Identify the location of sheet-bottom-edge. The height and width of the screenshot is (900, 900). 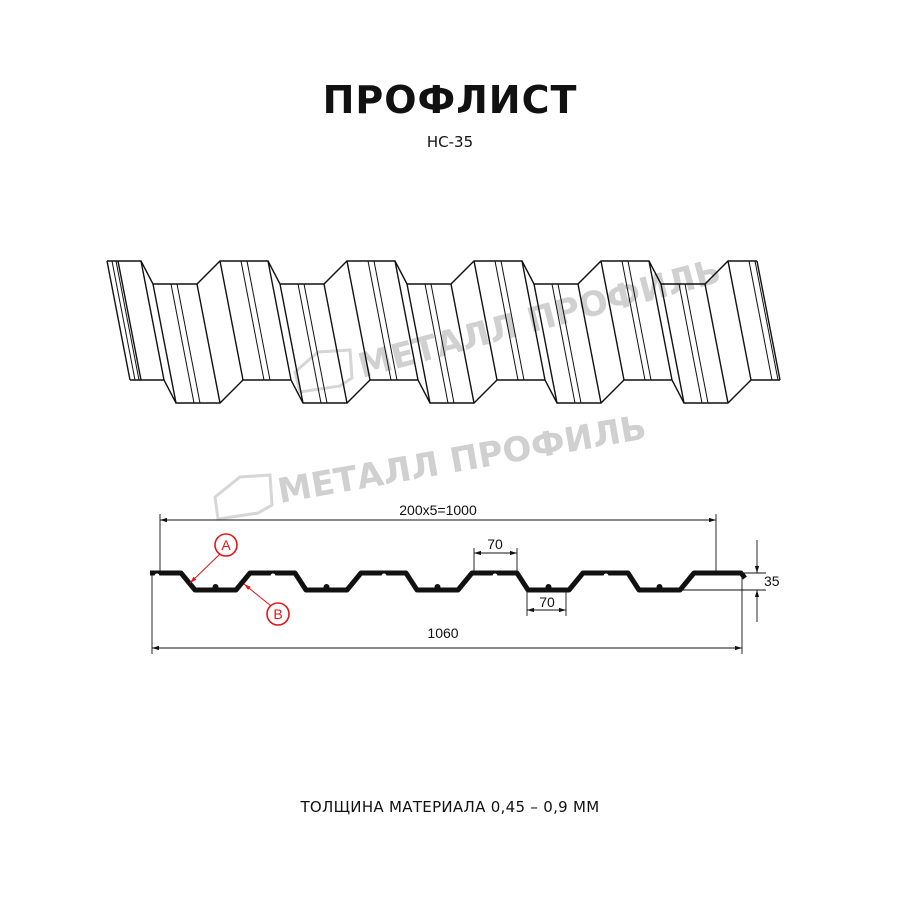
(455, 391).